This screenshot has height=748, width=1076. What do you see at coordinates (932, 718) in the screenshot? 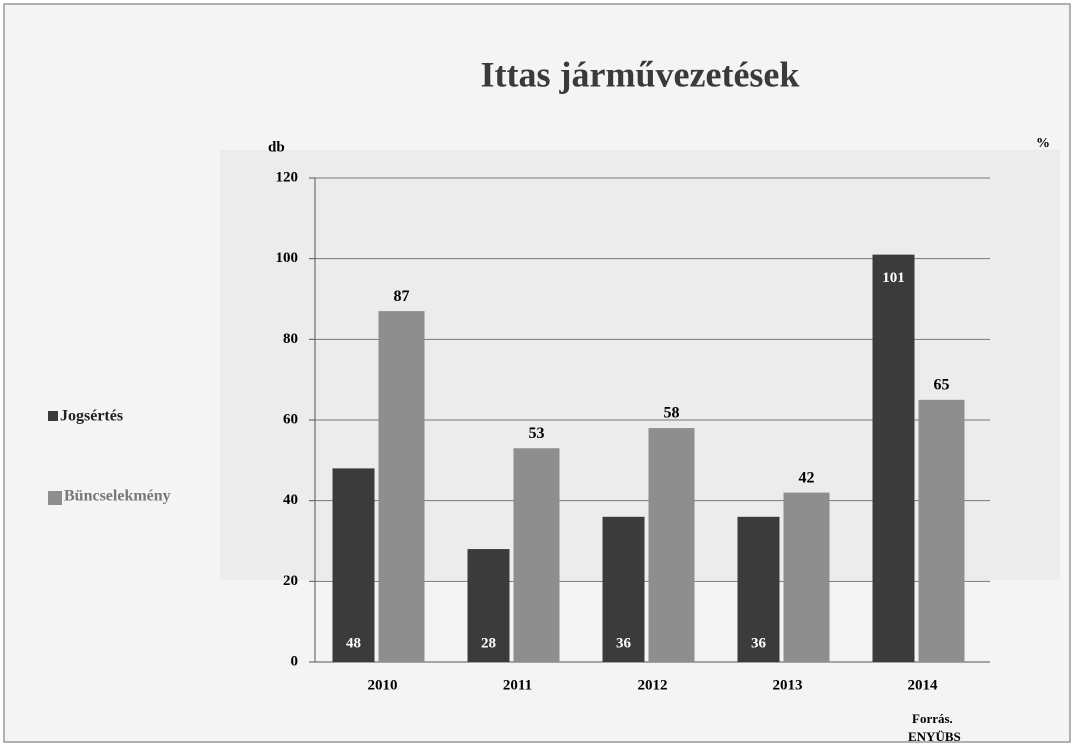
I see `source: Forrás.` at bounding box center [932, 718].